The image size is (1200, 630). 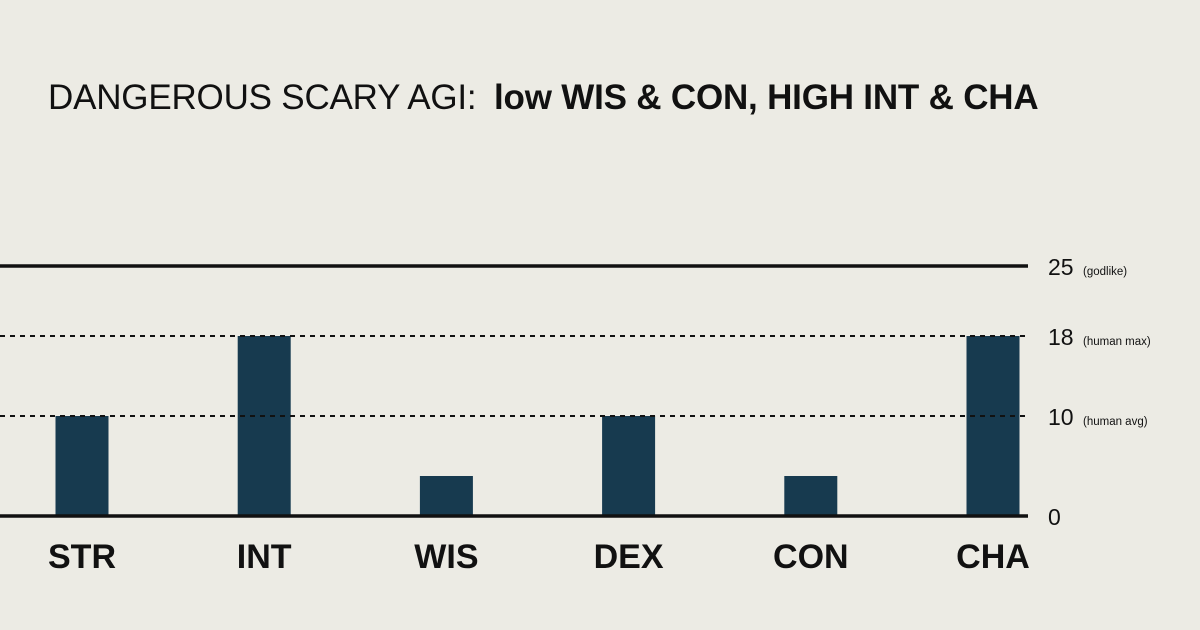 I want to click on bar-wis, so click(x=446, y=496).